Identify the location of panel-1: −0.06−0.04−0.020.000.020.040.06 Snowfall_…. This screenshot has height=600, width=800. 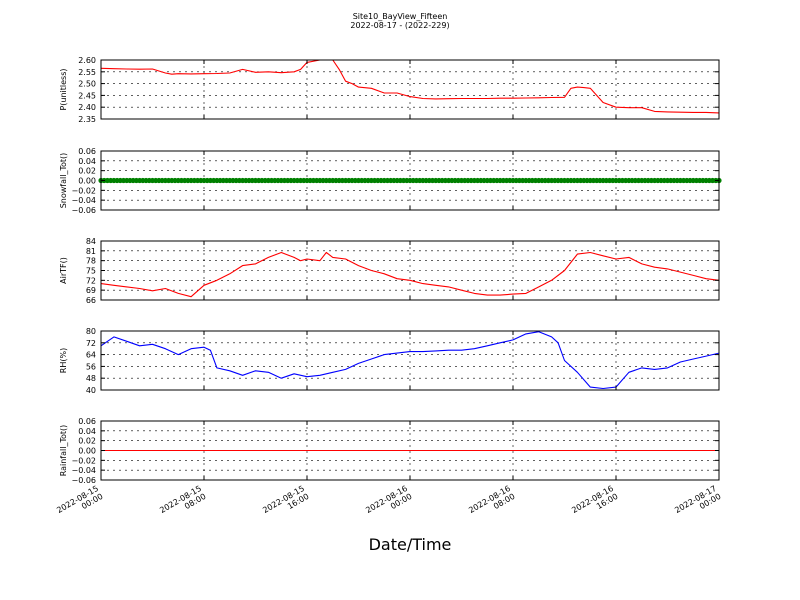
(390, 181).